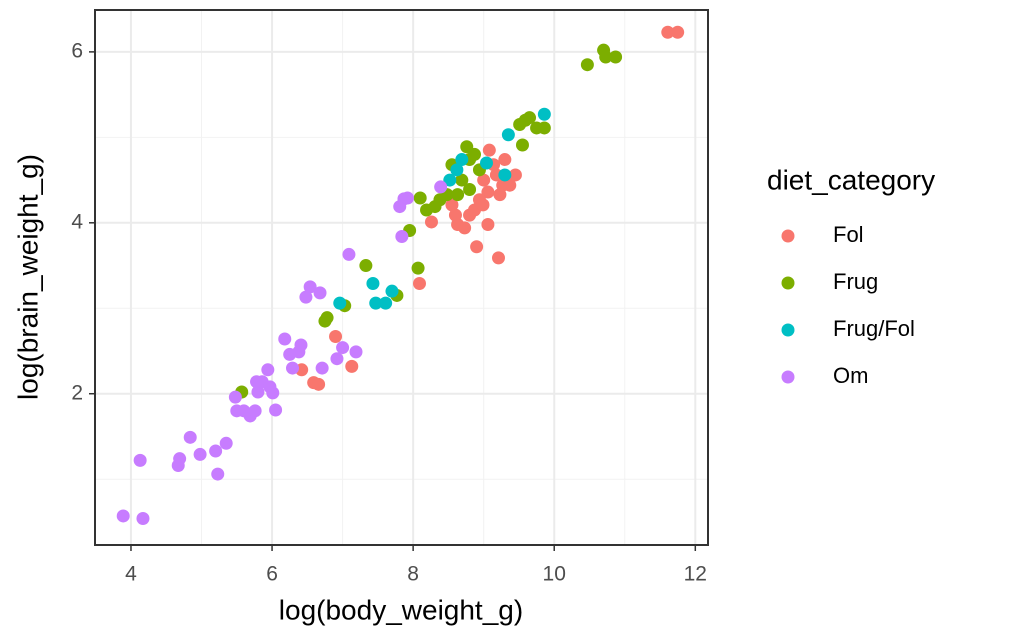 This screenshot has height=641, width=1011. Describe the element at coordinates (77, 392) in the screenshot. I see `y-tick-label: 2` at that location.